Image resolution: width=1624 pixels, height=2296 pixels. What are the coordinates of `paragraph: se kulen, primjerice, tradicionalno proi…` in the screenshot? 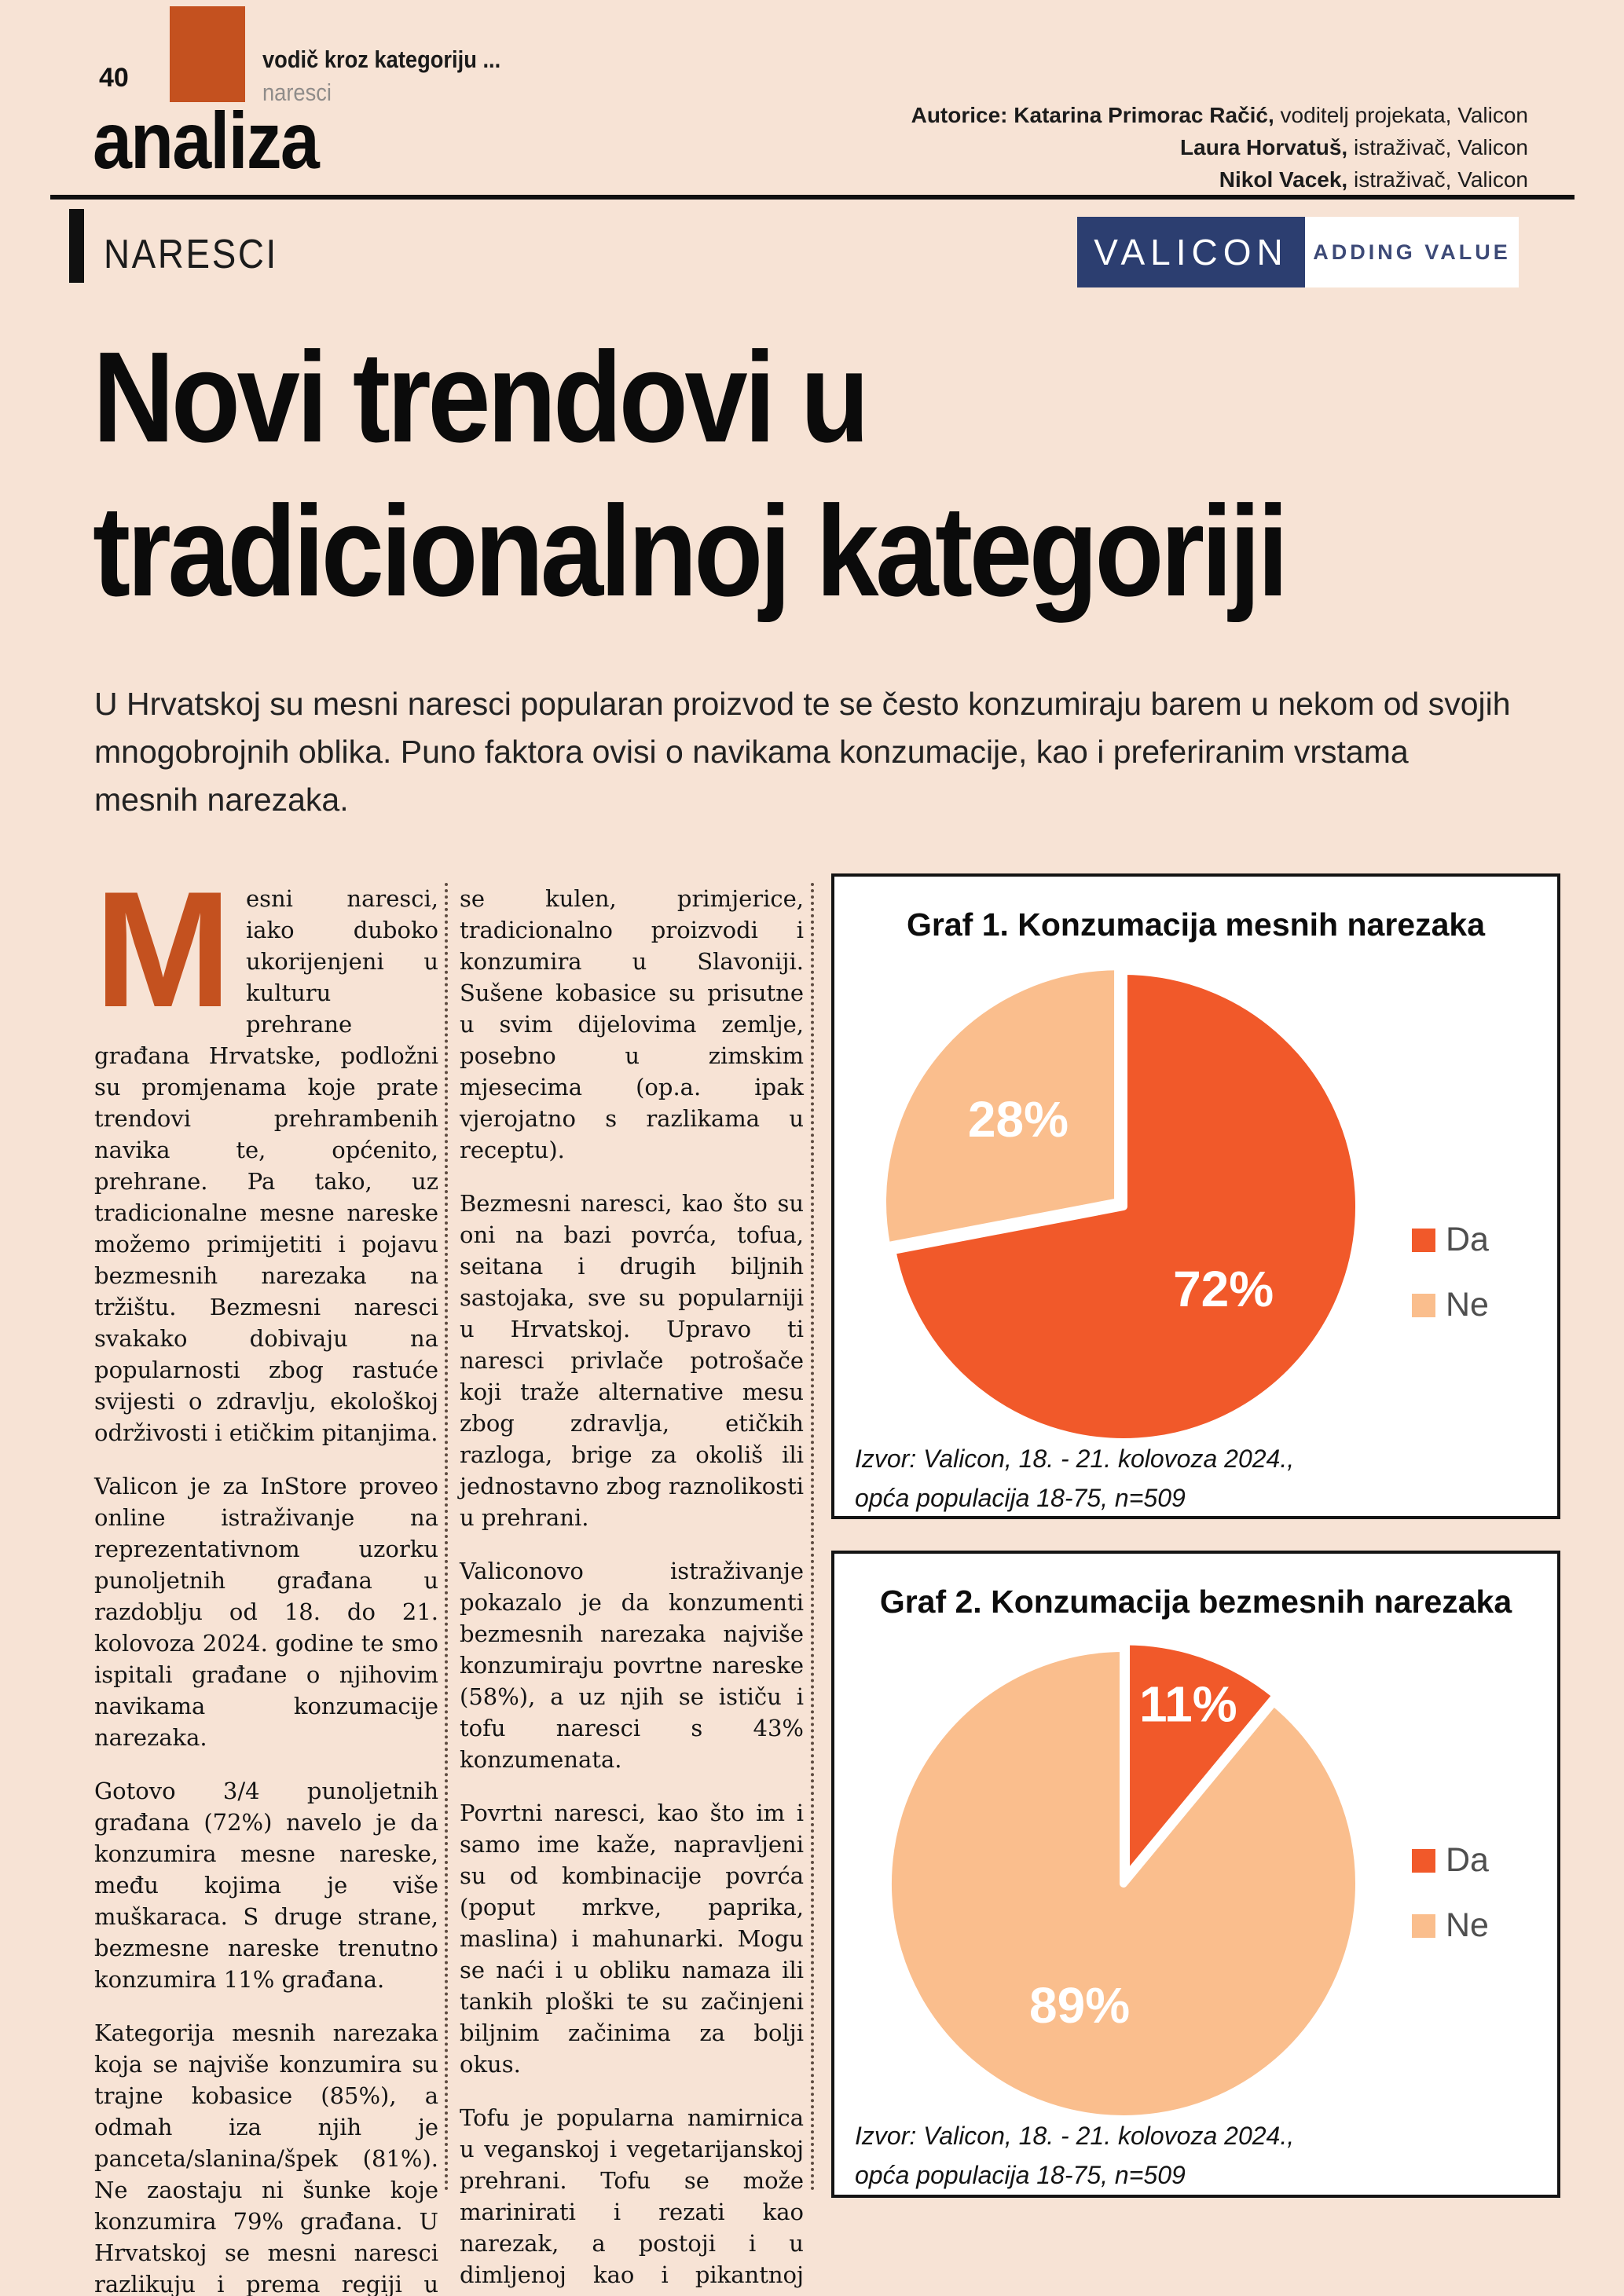 It's located at (632, 1024).